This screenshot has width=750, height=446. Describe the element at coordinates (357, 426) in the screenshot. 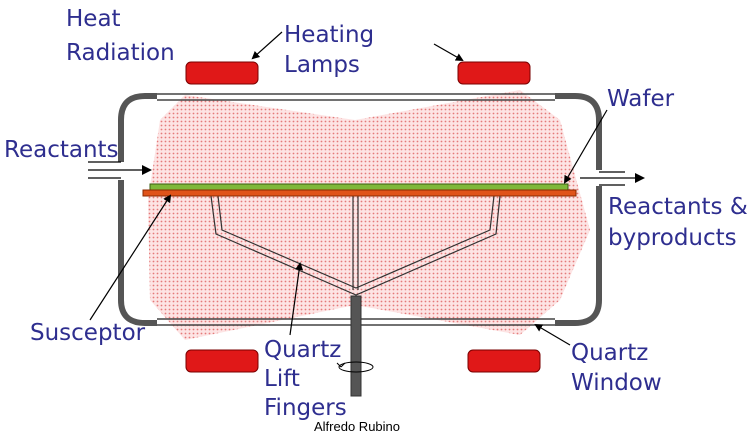

I see `author-credit: Alfredo Rubino` at that location.